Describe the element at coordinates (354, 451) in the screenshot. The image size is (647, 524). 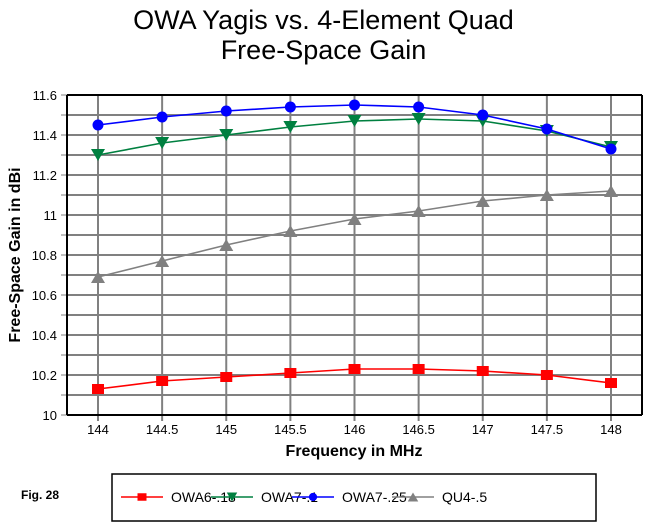
I see `x-axis-title: Frequency in MHz` at that location.